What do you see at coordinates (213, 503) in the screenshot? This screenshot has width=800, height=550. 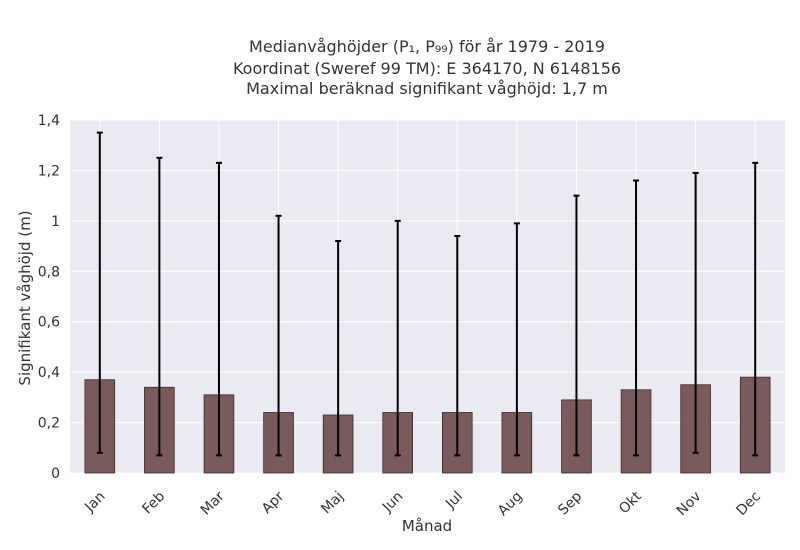 I see `x-tick-label: Mar` at bounding box center [213, 503].